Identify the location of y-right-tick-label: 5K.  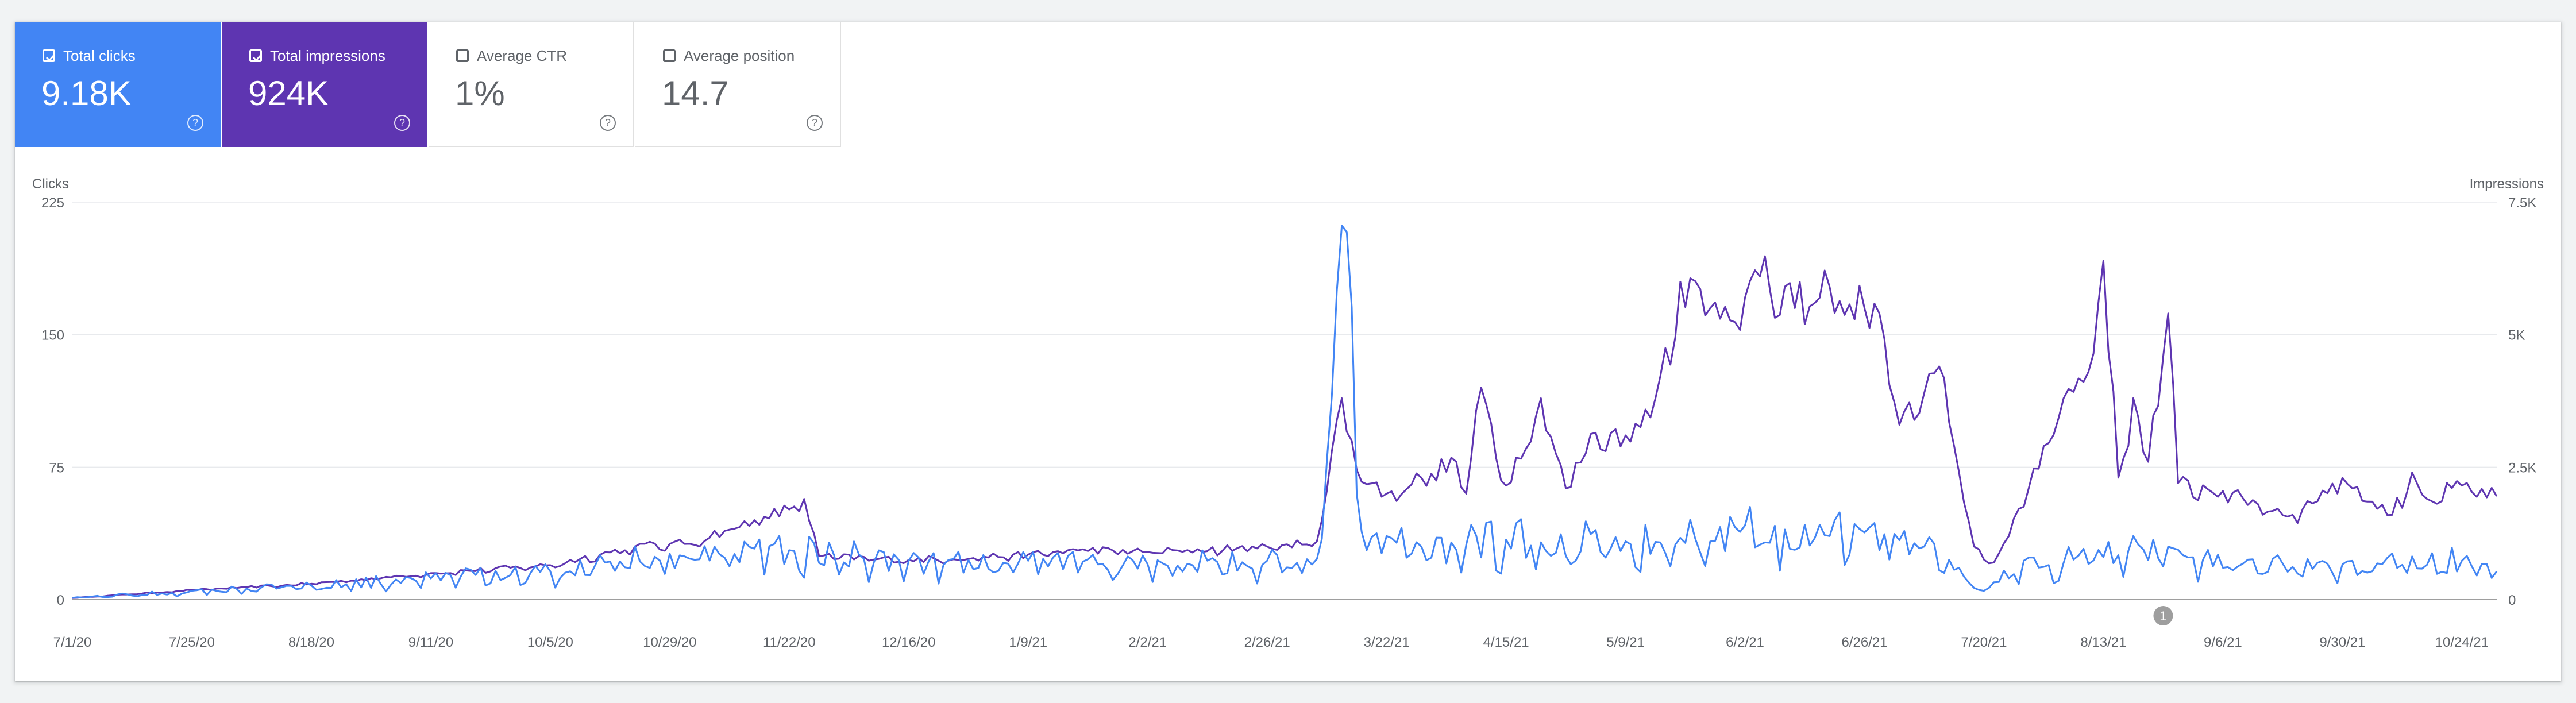
(2517, 335).